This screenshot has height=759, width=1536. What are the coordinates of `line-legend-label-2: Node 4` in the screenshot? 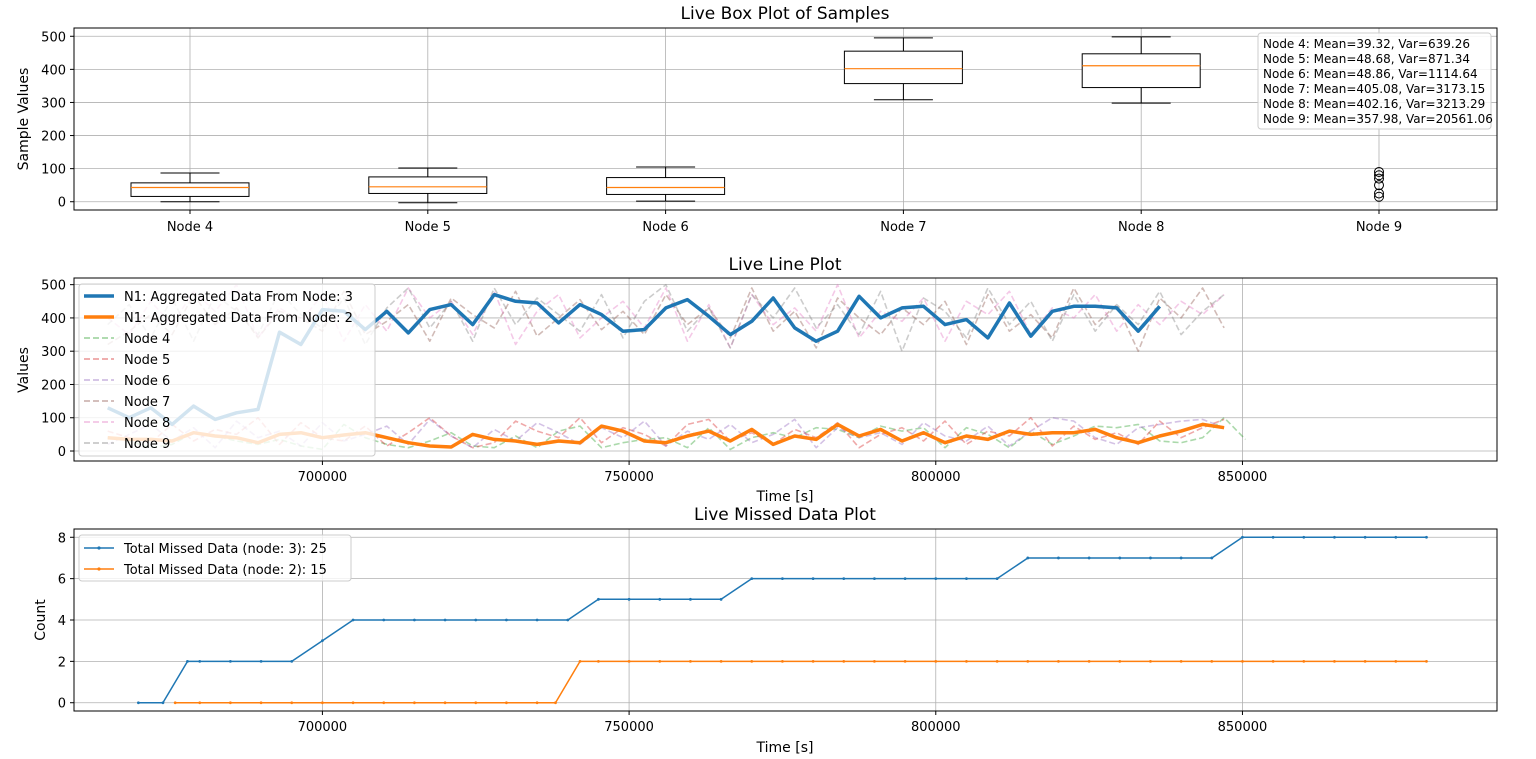 It's located at (147, 339).